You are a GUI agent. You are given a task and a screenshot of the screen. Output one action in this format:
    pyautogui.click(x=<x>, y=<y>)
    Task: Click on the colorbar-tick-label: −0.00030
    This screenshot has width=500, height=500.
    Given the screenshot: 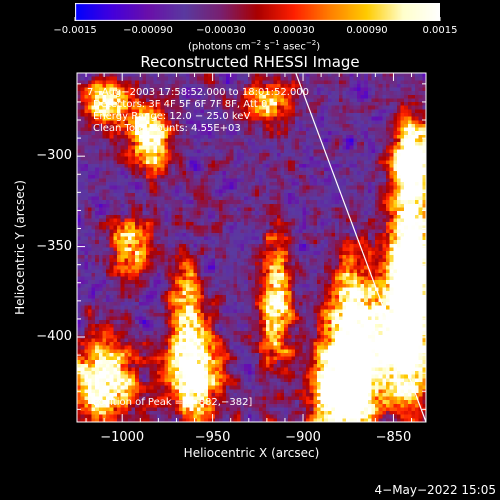 What is the action you would take?
    pyautogui.click(x=221, y=30)
    